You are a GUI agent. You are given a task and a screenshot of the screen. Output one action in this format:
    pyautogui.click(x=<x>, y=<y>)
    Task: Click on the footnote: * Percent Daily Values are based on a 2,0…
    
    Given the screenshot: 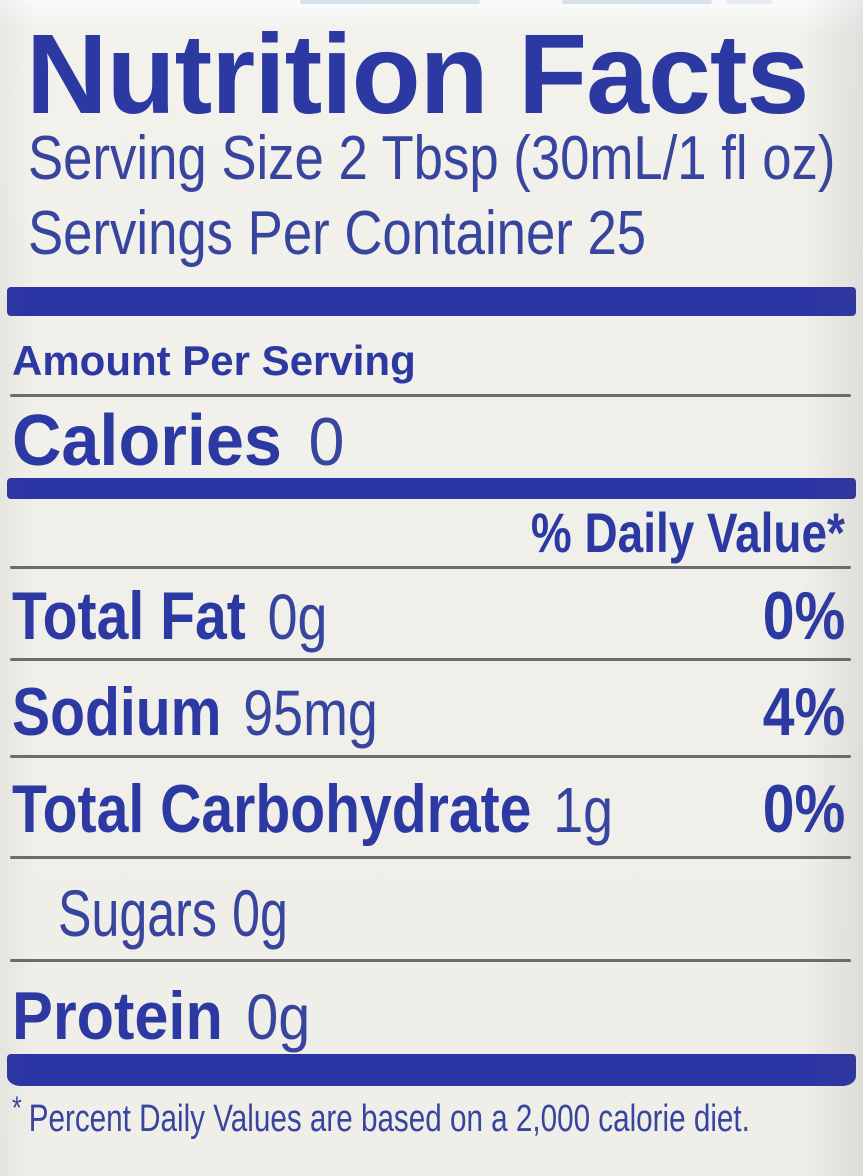 What is the action you would take?
    pyautogui.click(x=437, y=1116)
    